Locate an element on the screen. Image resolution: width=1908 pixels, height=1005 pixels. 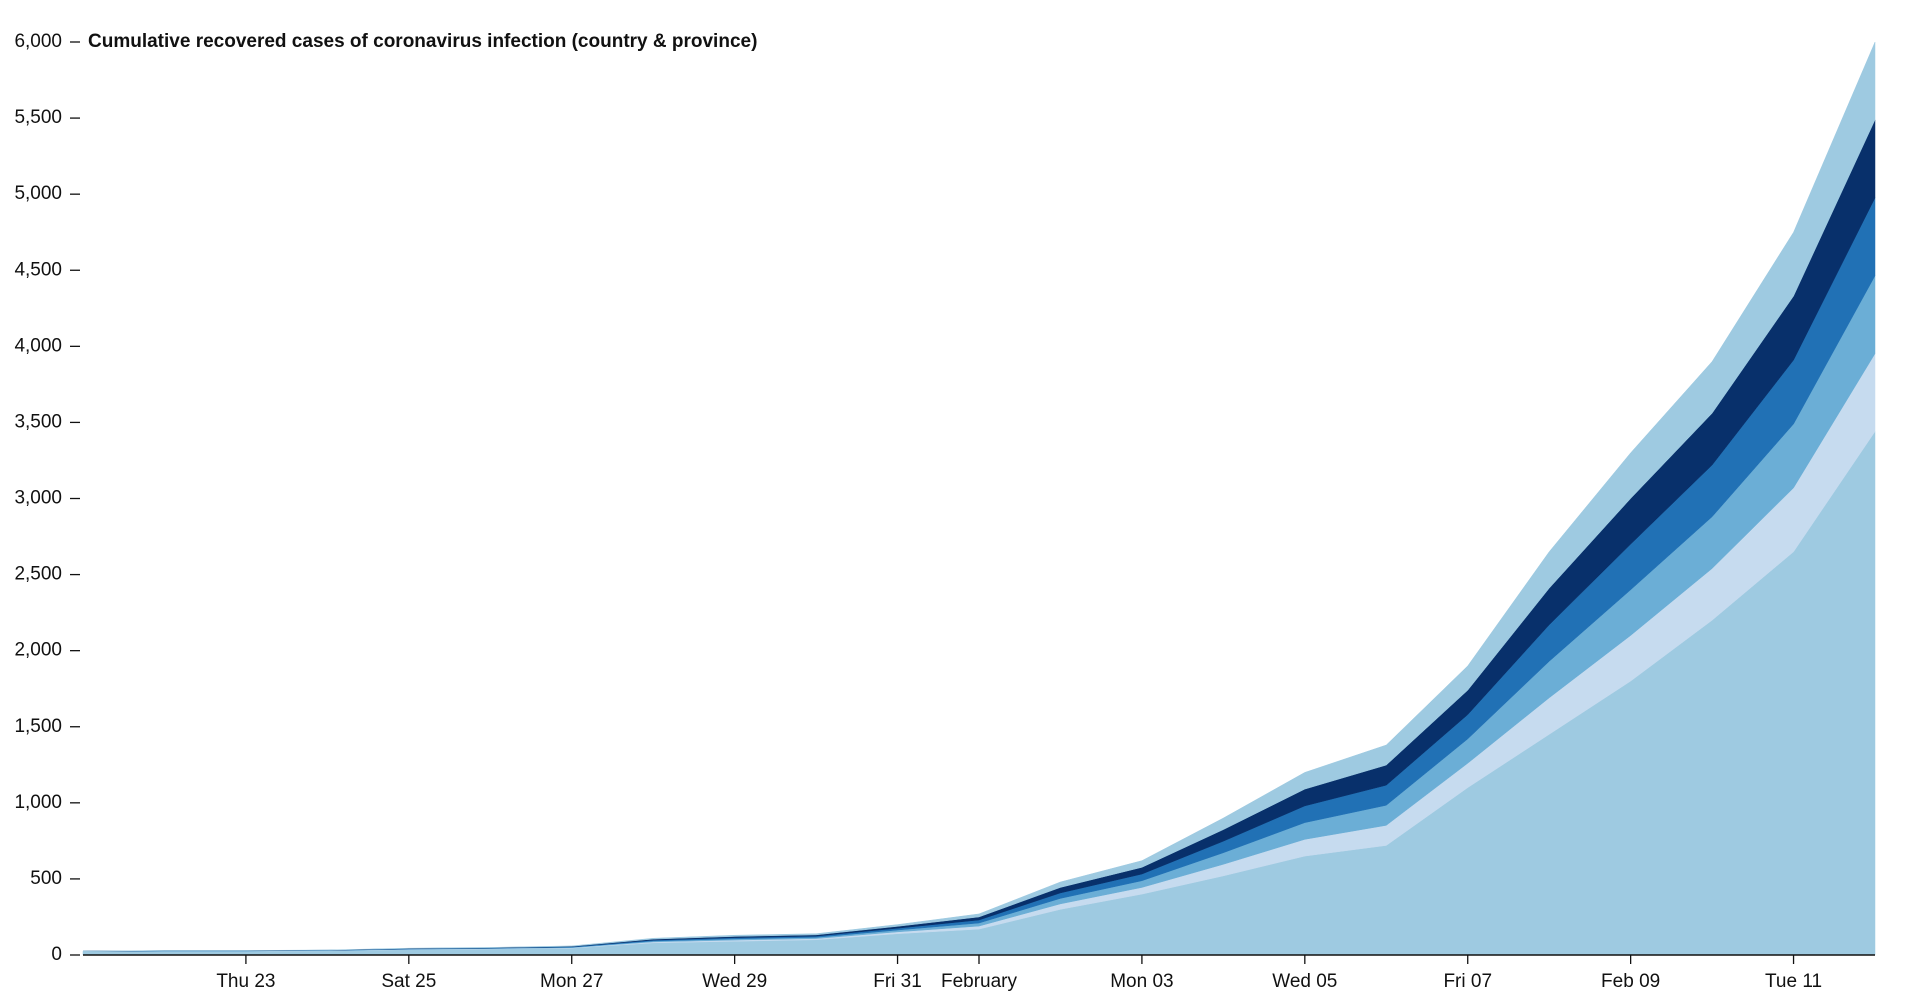
y-tick-label: 3,000 is located at coordinates (38, 498).